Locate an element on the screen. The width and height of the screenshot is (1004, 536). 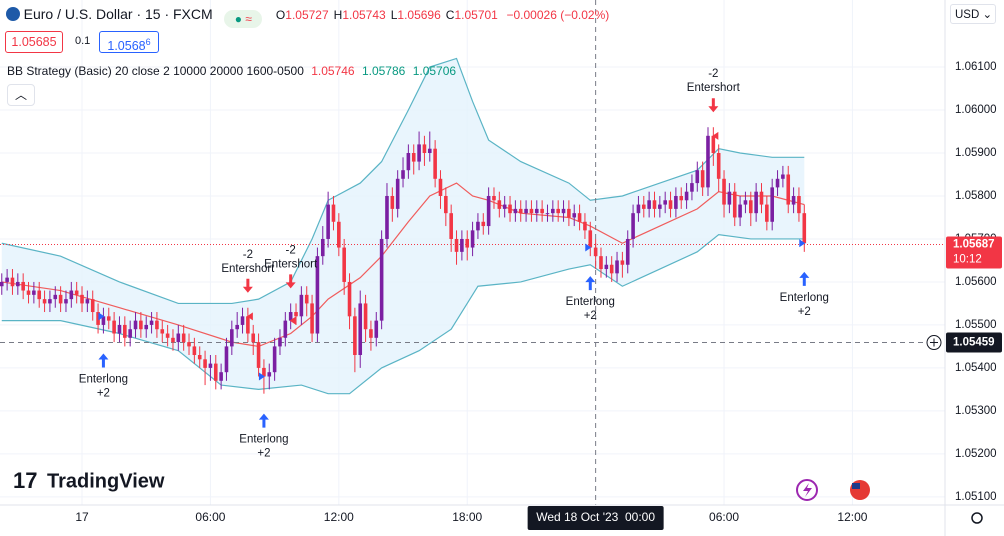
market-status: ● ≈ is located at coordinates (243, 19).